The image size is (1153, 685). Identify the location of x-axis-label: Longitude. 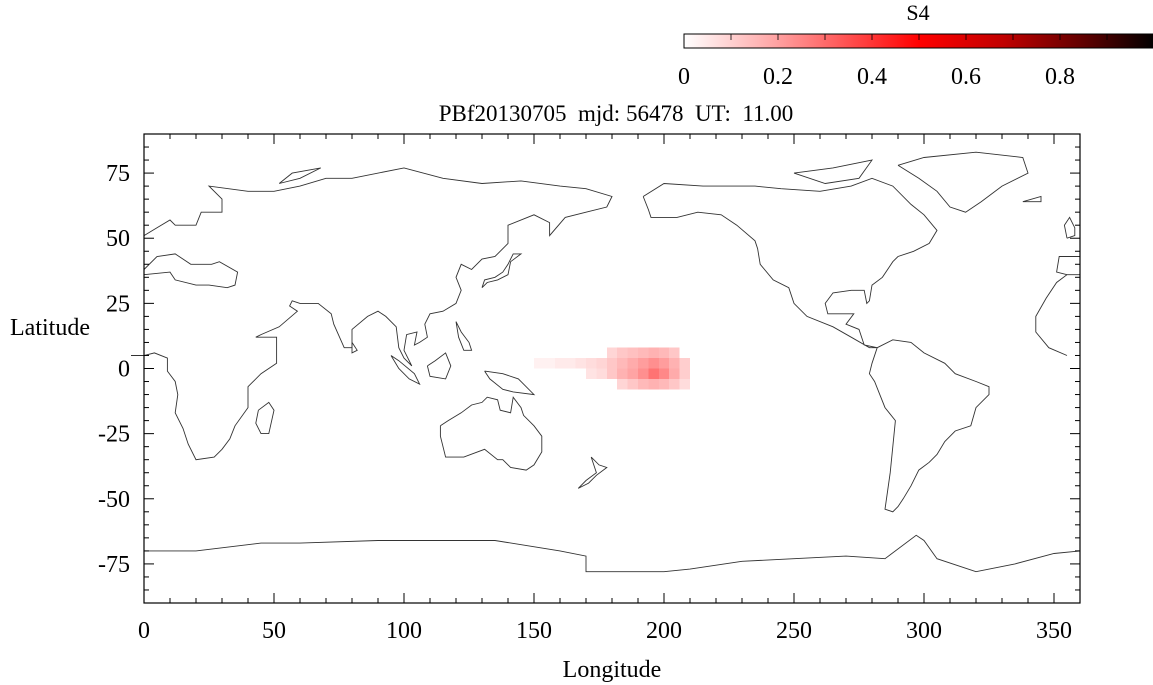
(612, 670).